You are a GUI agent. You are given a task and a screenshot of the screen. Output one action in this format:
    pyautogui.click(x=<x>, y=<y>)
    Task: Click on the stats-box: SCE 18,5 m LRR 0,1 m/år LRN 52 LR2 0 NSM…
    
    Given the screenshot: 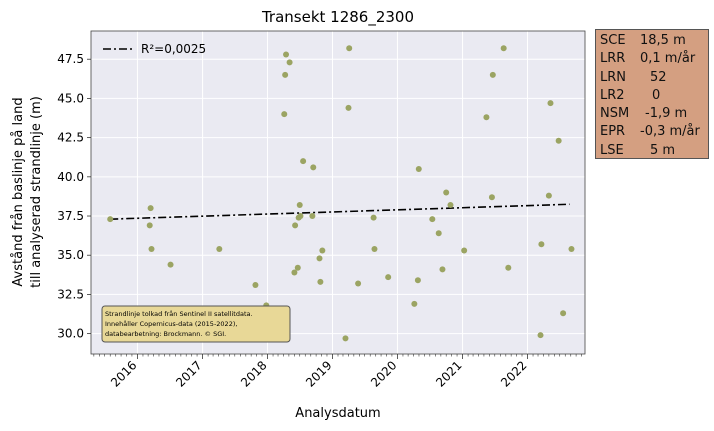 What is the action you would take?
    pyautogui.click(x=652, y=94)
    